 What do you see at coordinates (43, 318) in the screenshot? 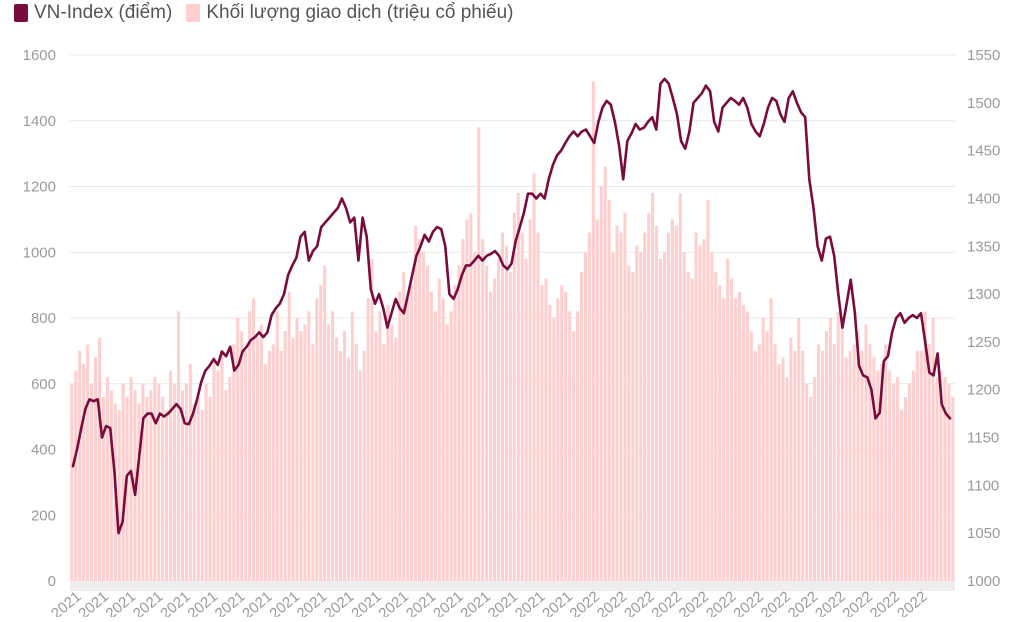
I see `y-left-tick-label: 800` at bounding box center [43, 318].